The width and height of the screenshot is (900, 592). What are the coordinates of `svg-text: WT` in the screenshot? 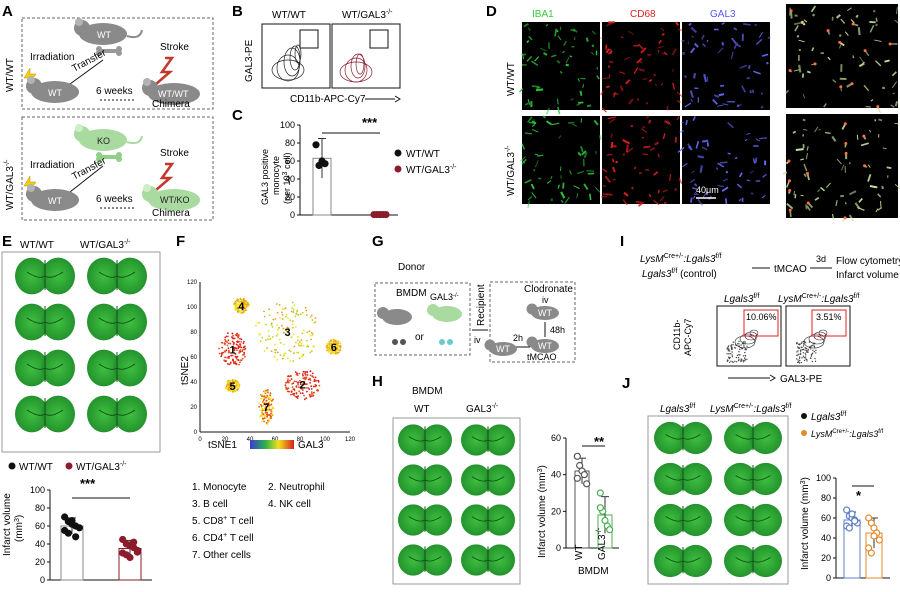 It's located at (503, 349).